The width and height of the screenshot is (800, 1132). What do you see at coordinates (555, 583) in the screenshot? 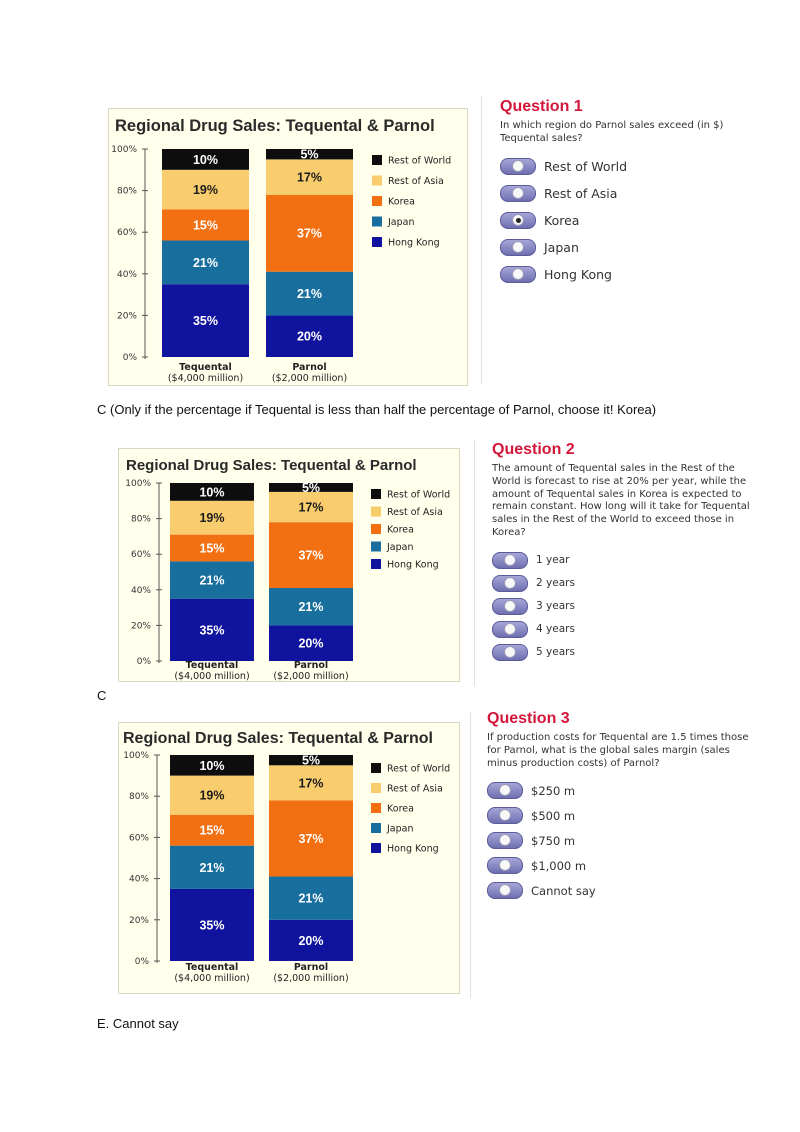
I see `answer-option-label: 2 years` at bounding box center [555, 583].